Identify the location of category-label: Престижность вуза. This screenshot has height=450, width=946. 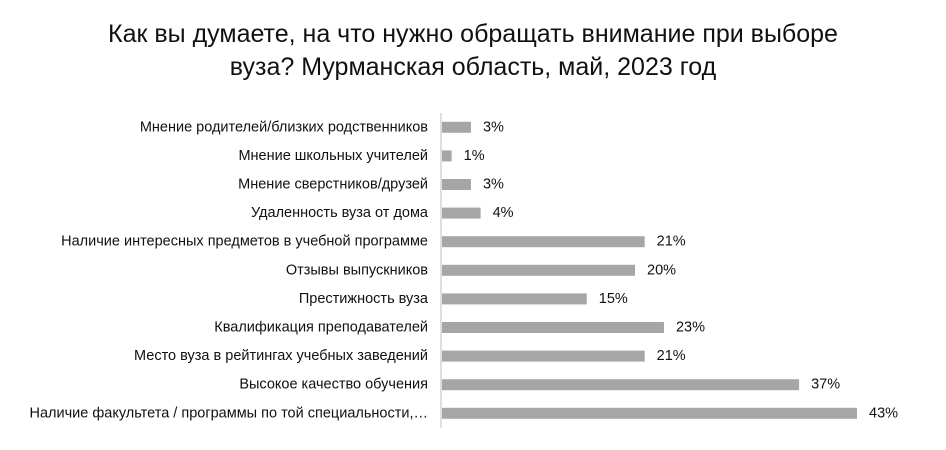
(364, 299).